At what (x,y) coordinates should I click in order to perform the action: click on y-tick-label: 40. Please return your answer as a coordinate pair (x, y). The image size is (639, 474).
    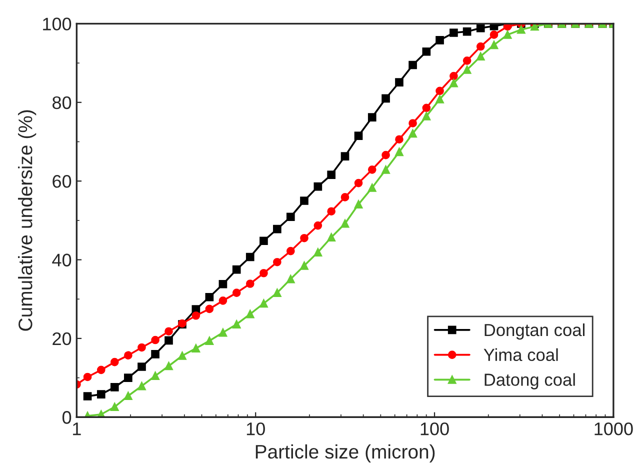
    Looking at the image, I should click on (62, 260).